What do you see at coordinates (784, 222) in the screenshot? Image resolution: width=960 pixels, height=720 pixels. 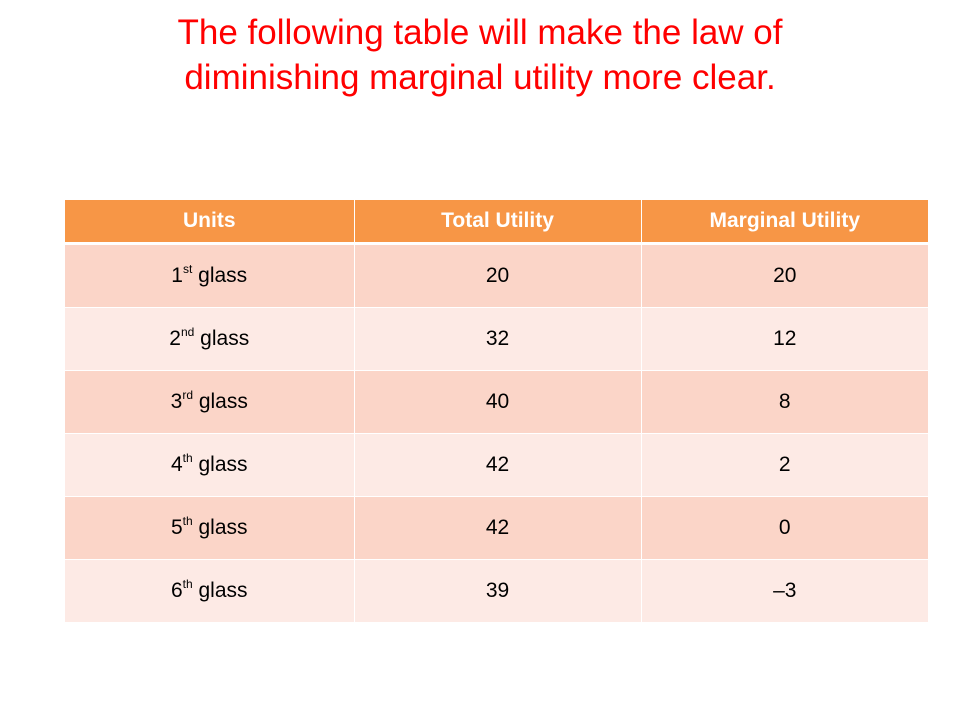 I see `header-marginal-utility: Marginal Utility` at bounding box center [784, 222].